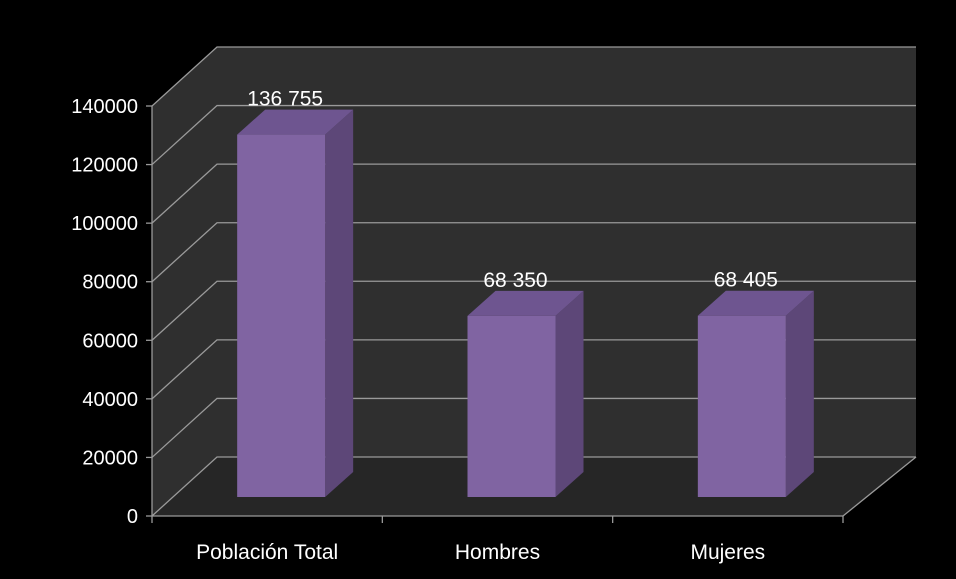 This screenshot has width=956, height=579. Describe the element at coordinates (104, 224) in the screenshot. I see `y-tick-label: 100000` at that location.